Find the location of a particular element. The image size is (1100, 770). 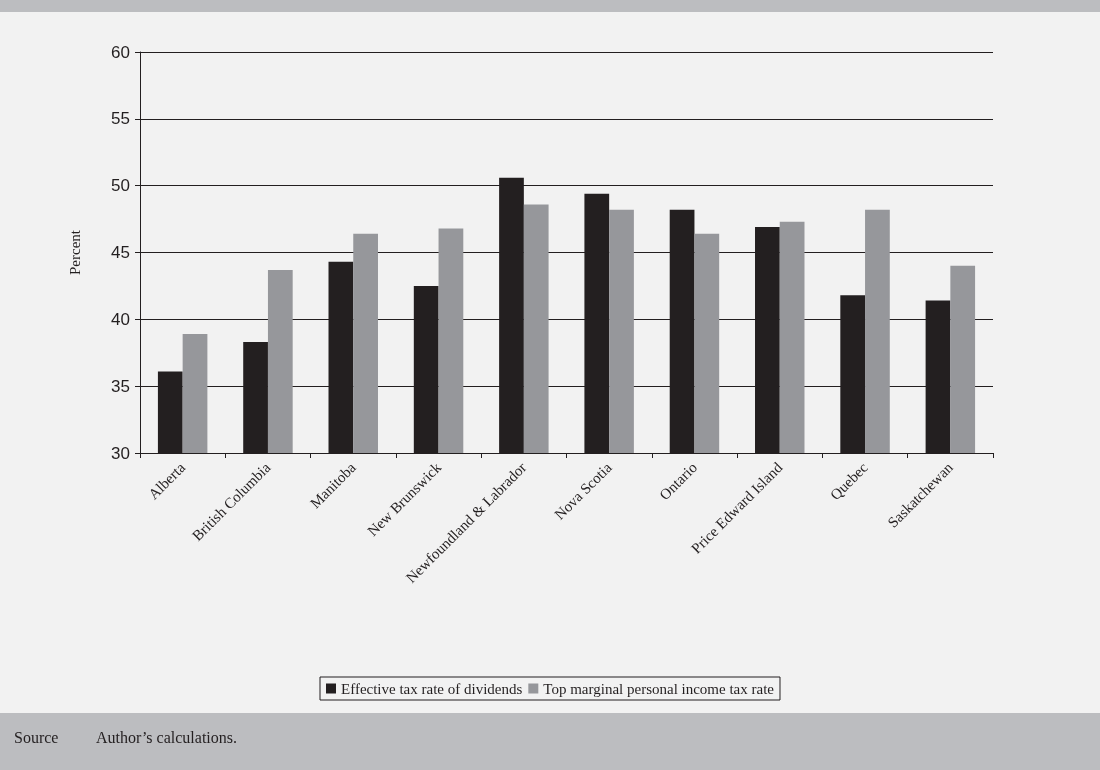

legend-label: Top marginal personal income tax rate is located at coordinates (659, 688).